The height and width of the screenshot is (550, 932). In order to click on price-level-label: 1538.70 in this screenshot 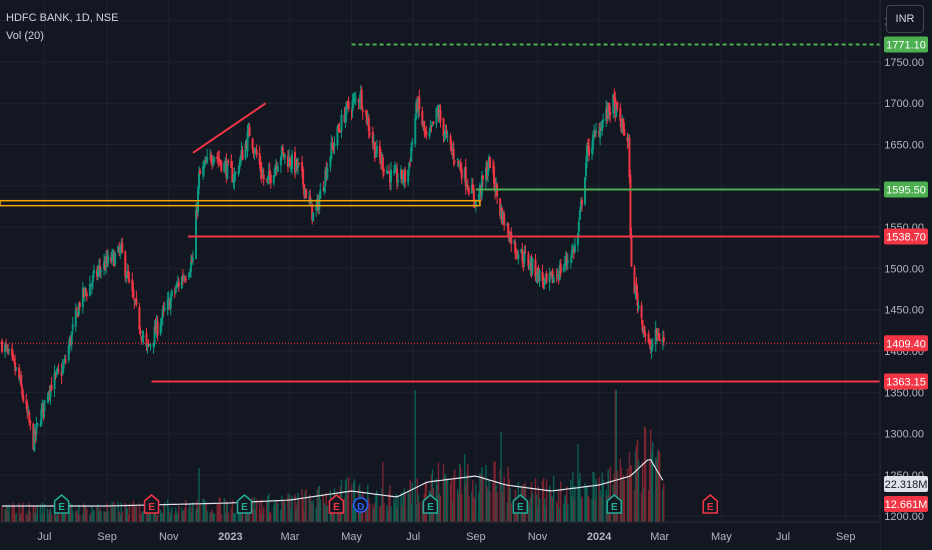, I will do `click(906, 237)`.